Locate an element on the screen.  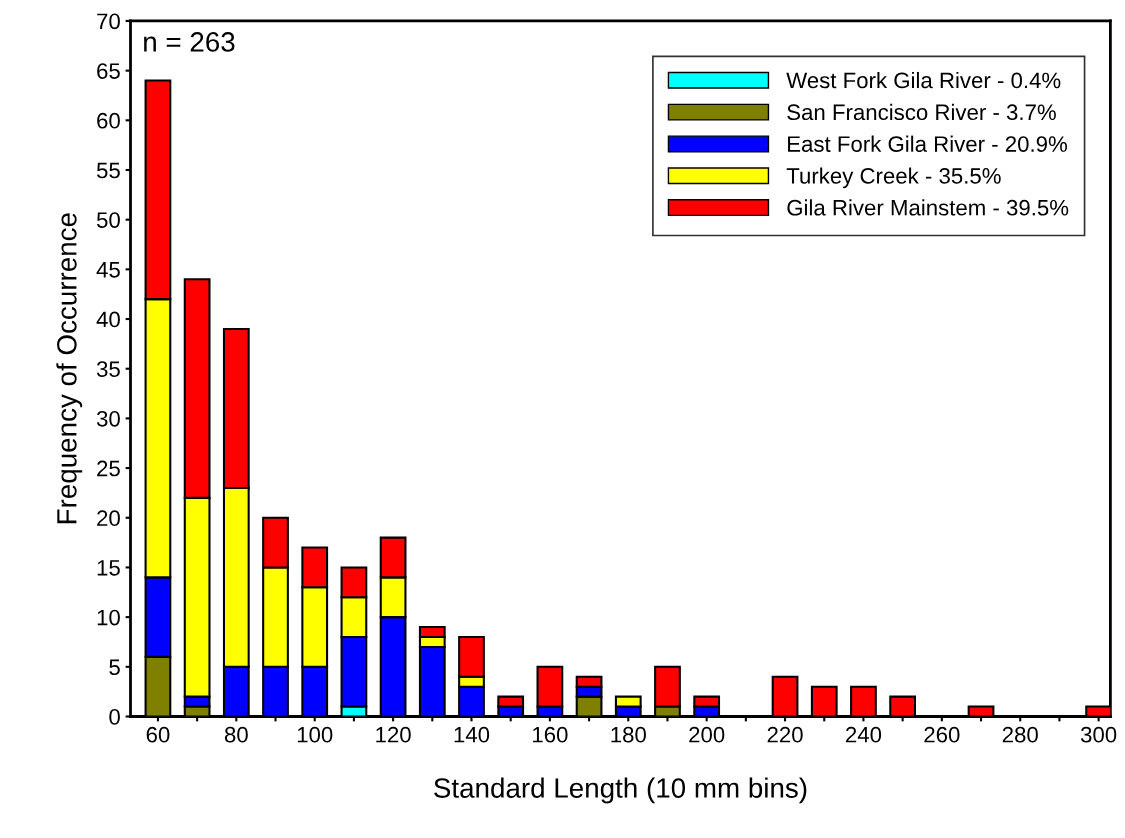
x-tick-label: 80 is located at coordinates (236, 734).